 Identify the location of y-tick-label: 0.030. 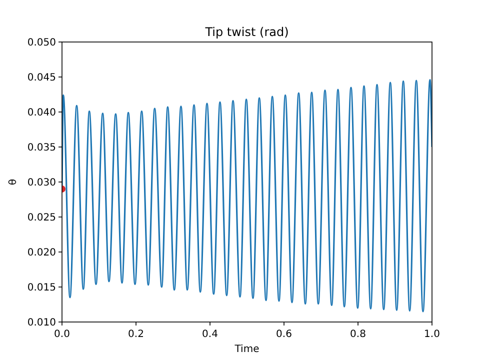
(41, 183).